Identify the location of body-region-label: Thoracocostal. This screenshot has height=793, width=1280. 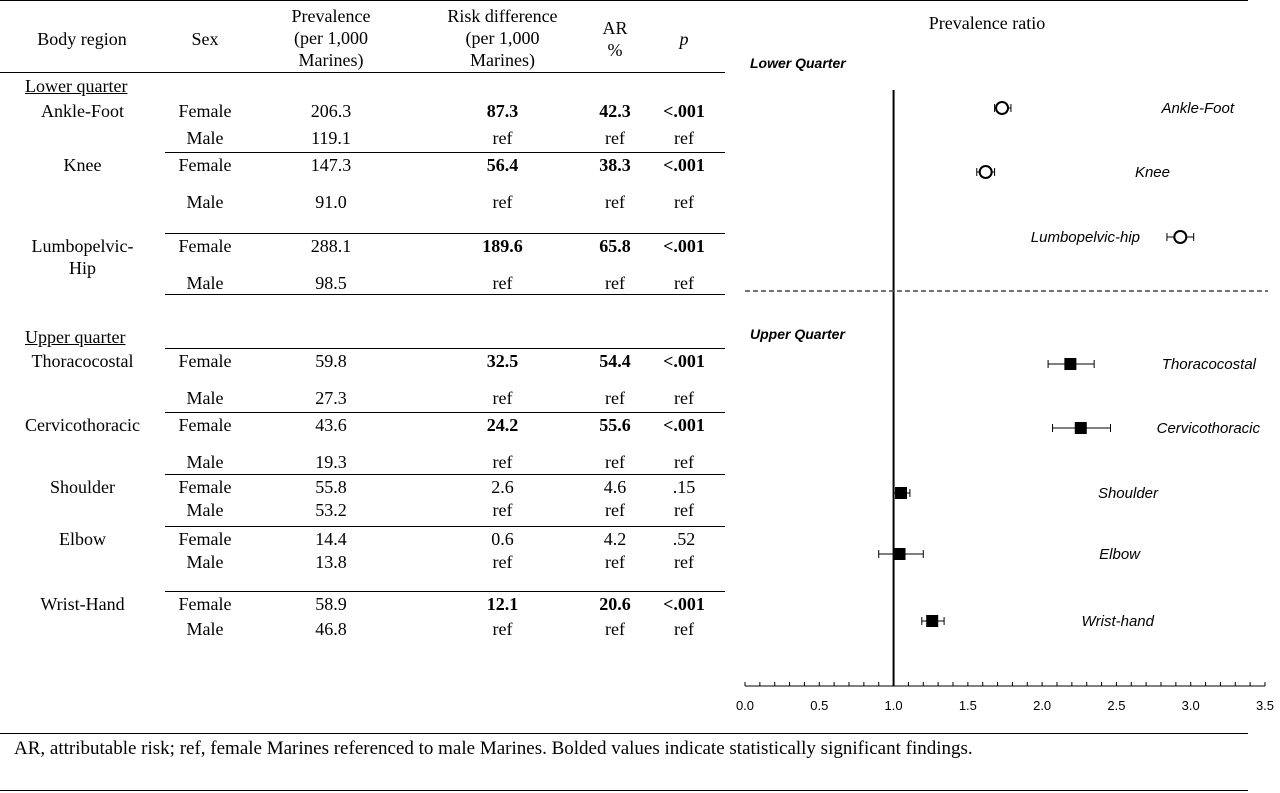
(82, 361).